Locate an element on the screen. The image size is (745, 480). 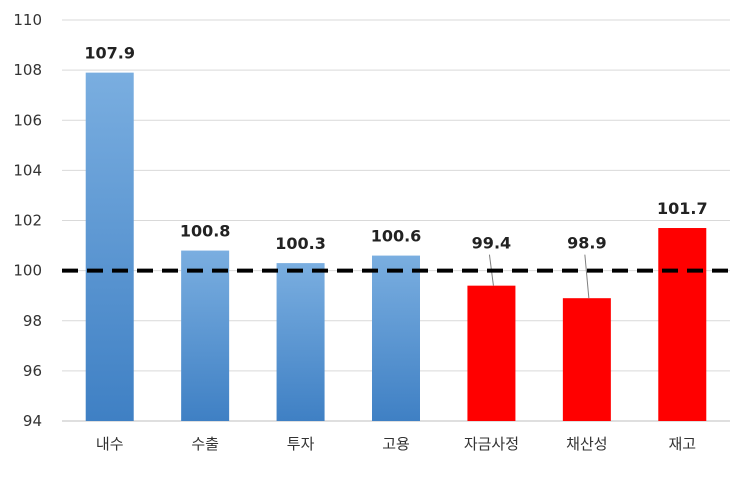
x-category-label: 투자 is located at coordinates (301, 444).